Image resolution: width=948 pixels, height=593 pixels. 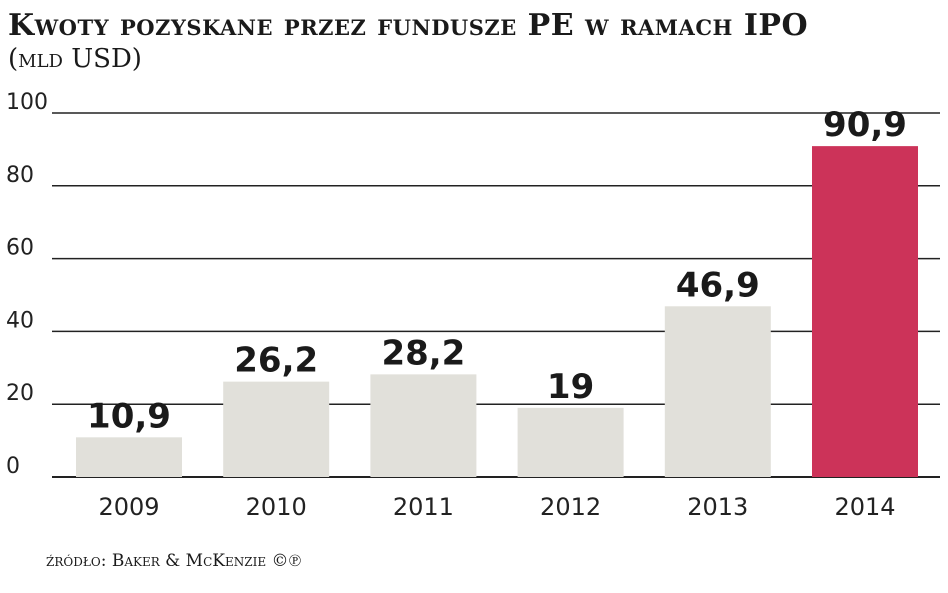 I want to click on category-label-2013: 2013, so click(x=717, y=507).